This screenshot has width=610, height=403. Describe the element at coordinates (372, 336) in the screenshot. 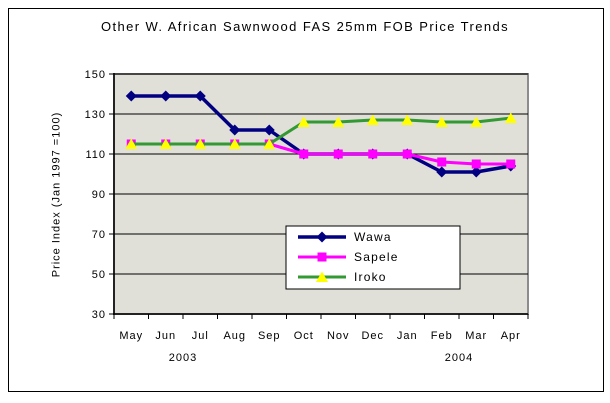

I see `x-tick-label-dec: Dec` at that location.